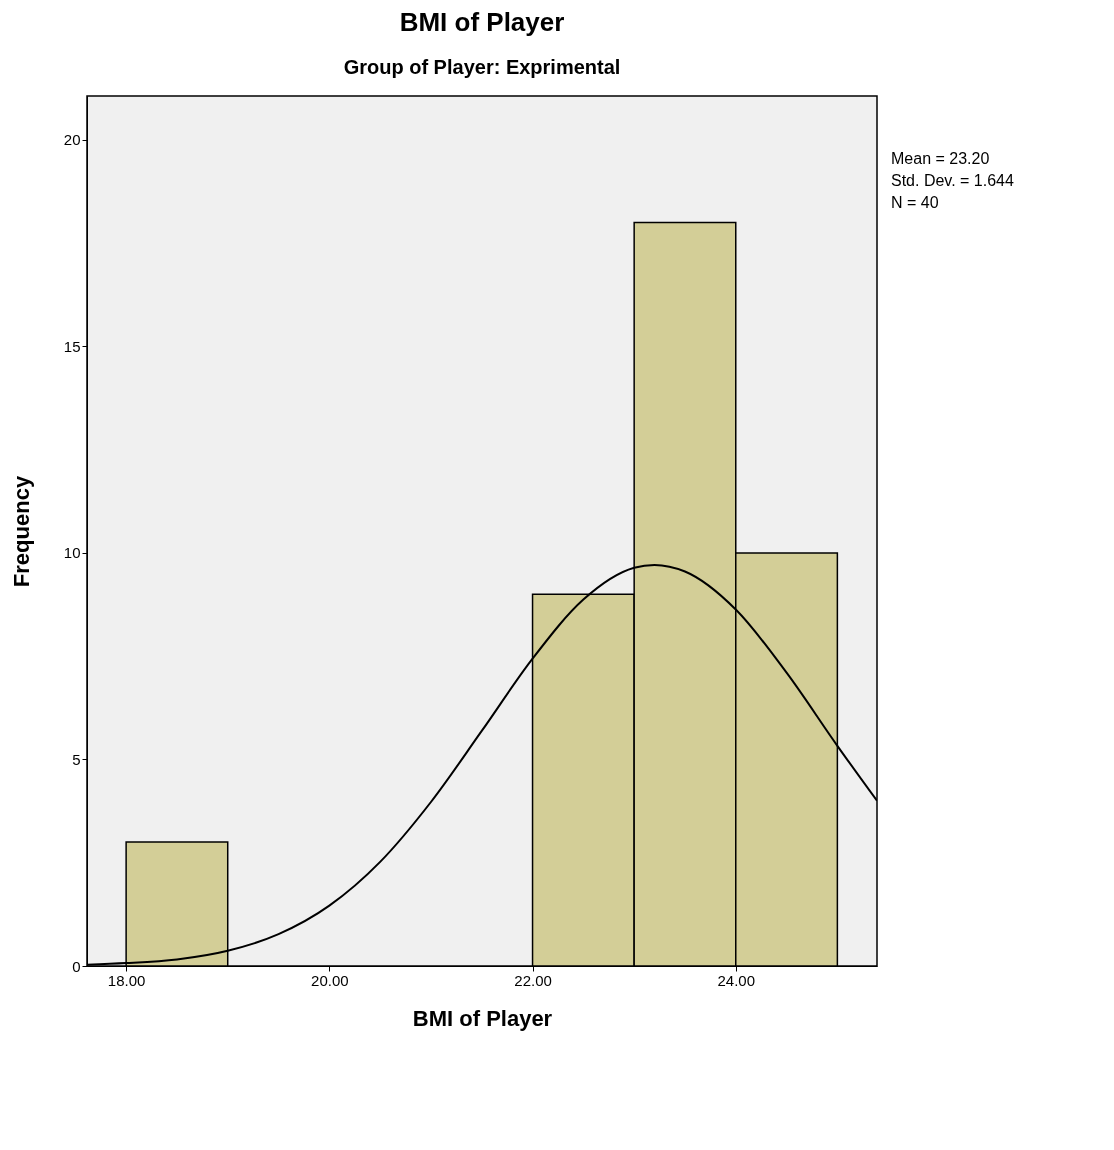 The width and height of the screenshot is (1114, 1150). What do you see at coordinates (126, 980) in the screenshot?
I see `x-tick-label: 18.00` at bounding box center [126, 980].